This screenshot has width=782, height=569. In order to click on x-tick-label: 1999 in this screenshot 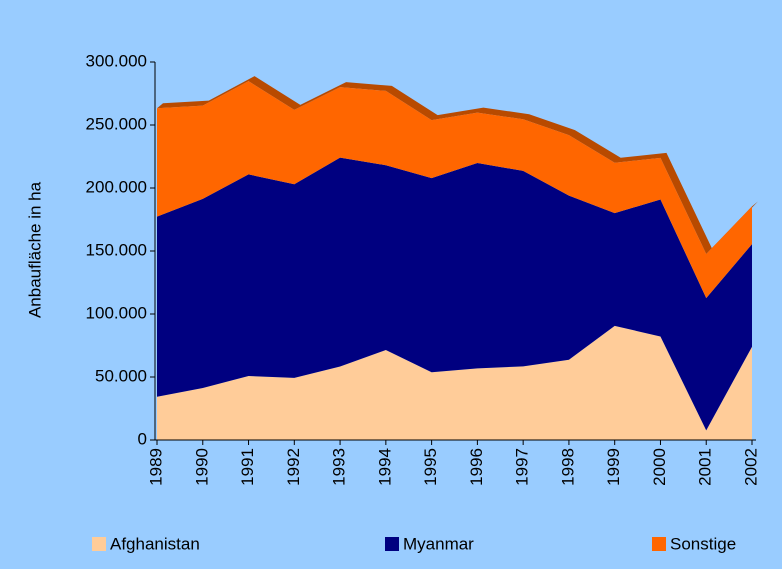, I will do `click(613, 467)`.